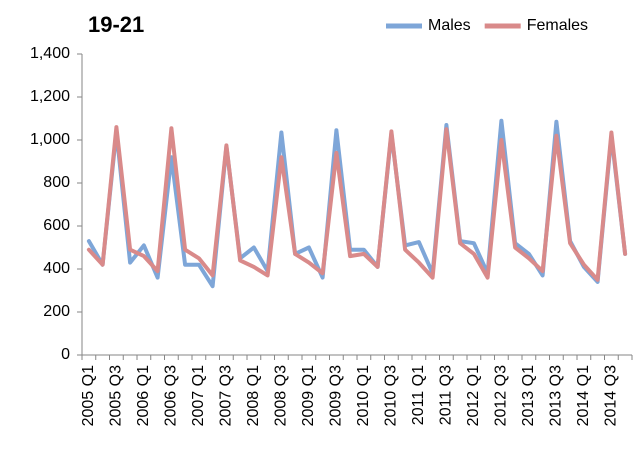  What do you see at coordinates (65, 354) in the screenshot?
I see `y-tick-label: 0` at bounding box center [65, 354].